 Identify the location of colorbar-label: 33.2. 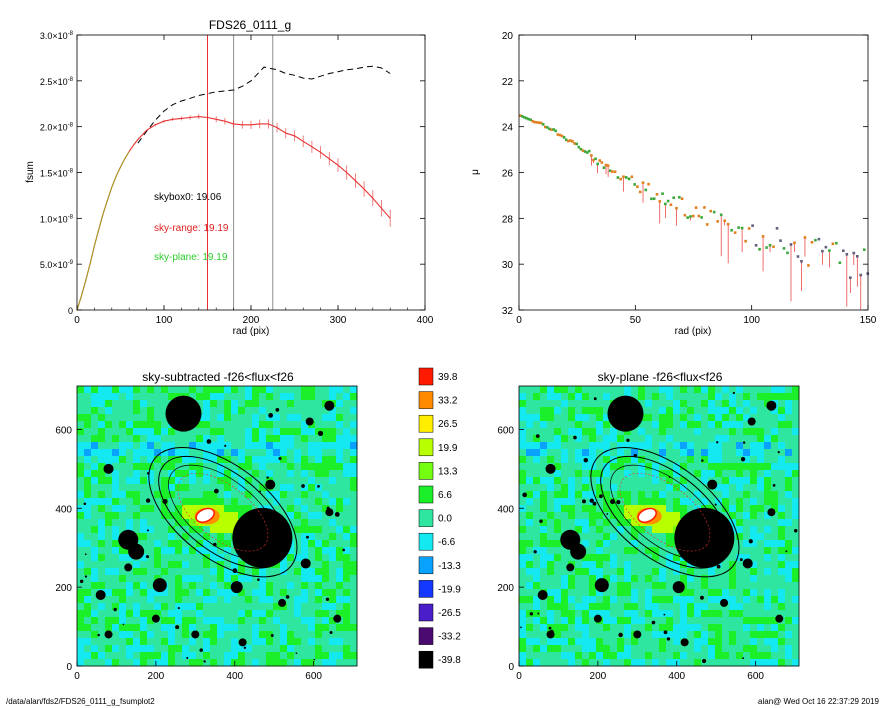
(448, 401).